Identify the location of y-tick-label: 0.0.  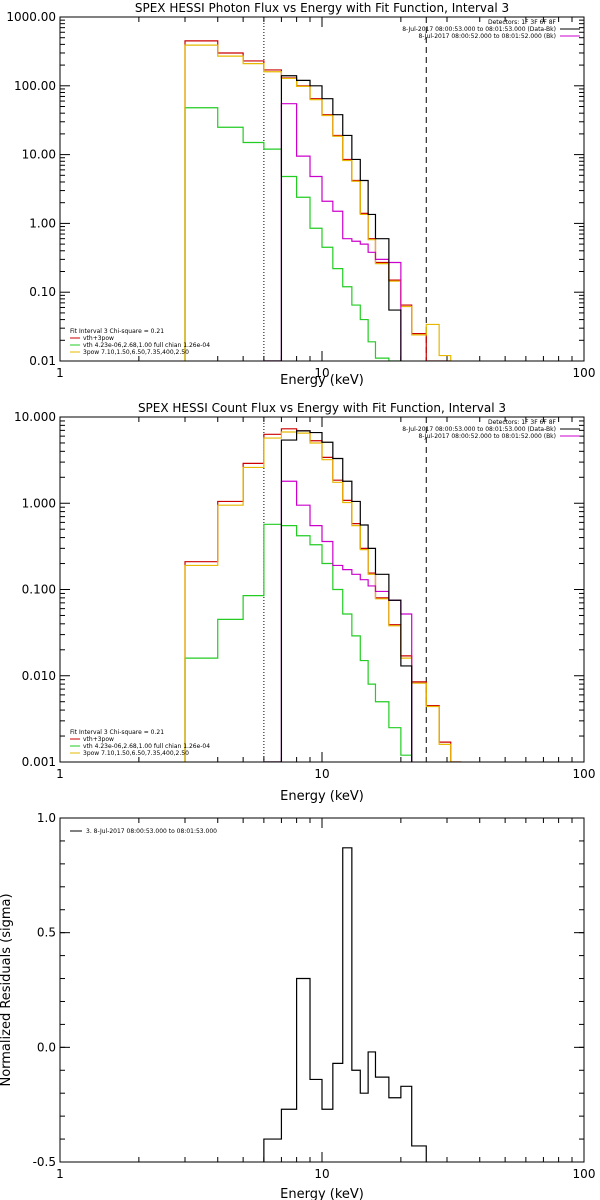
(46, 1047).